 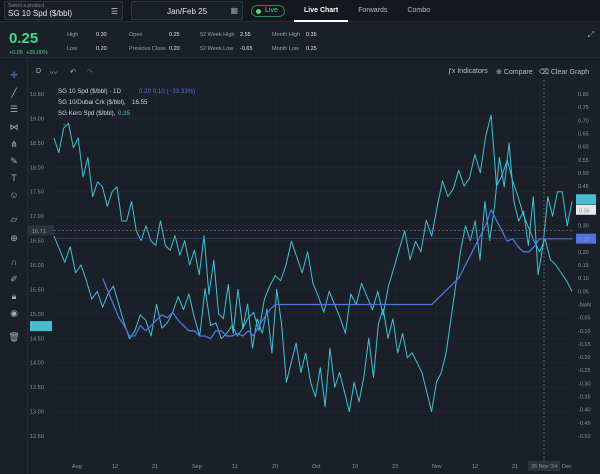 What do you see at coordinates (63, 10) in the screenshot?
I see `product-selector: Select a product SG 10 Spd ($/bbl) ☰` at bounding box center [63, 10].